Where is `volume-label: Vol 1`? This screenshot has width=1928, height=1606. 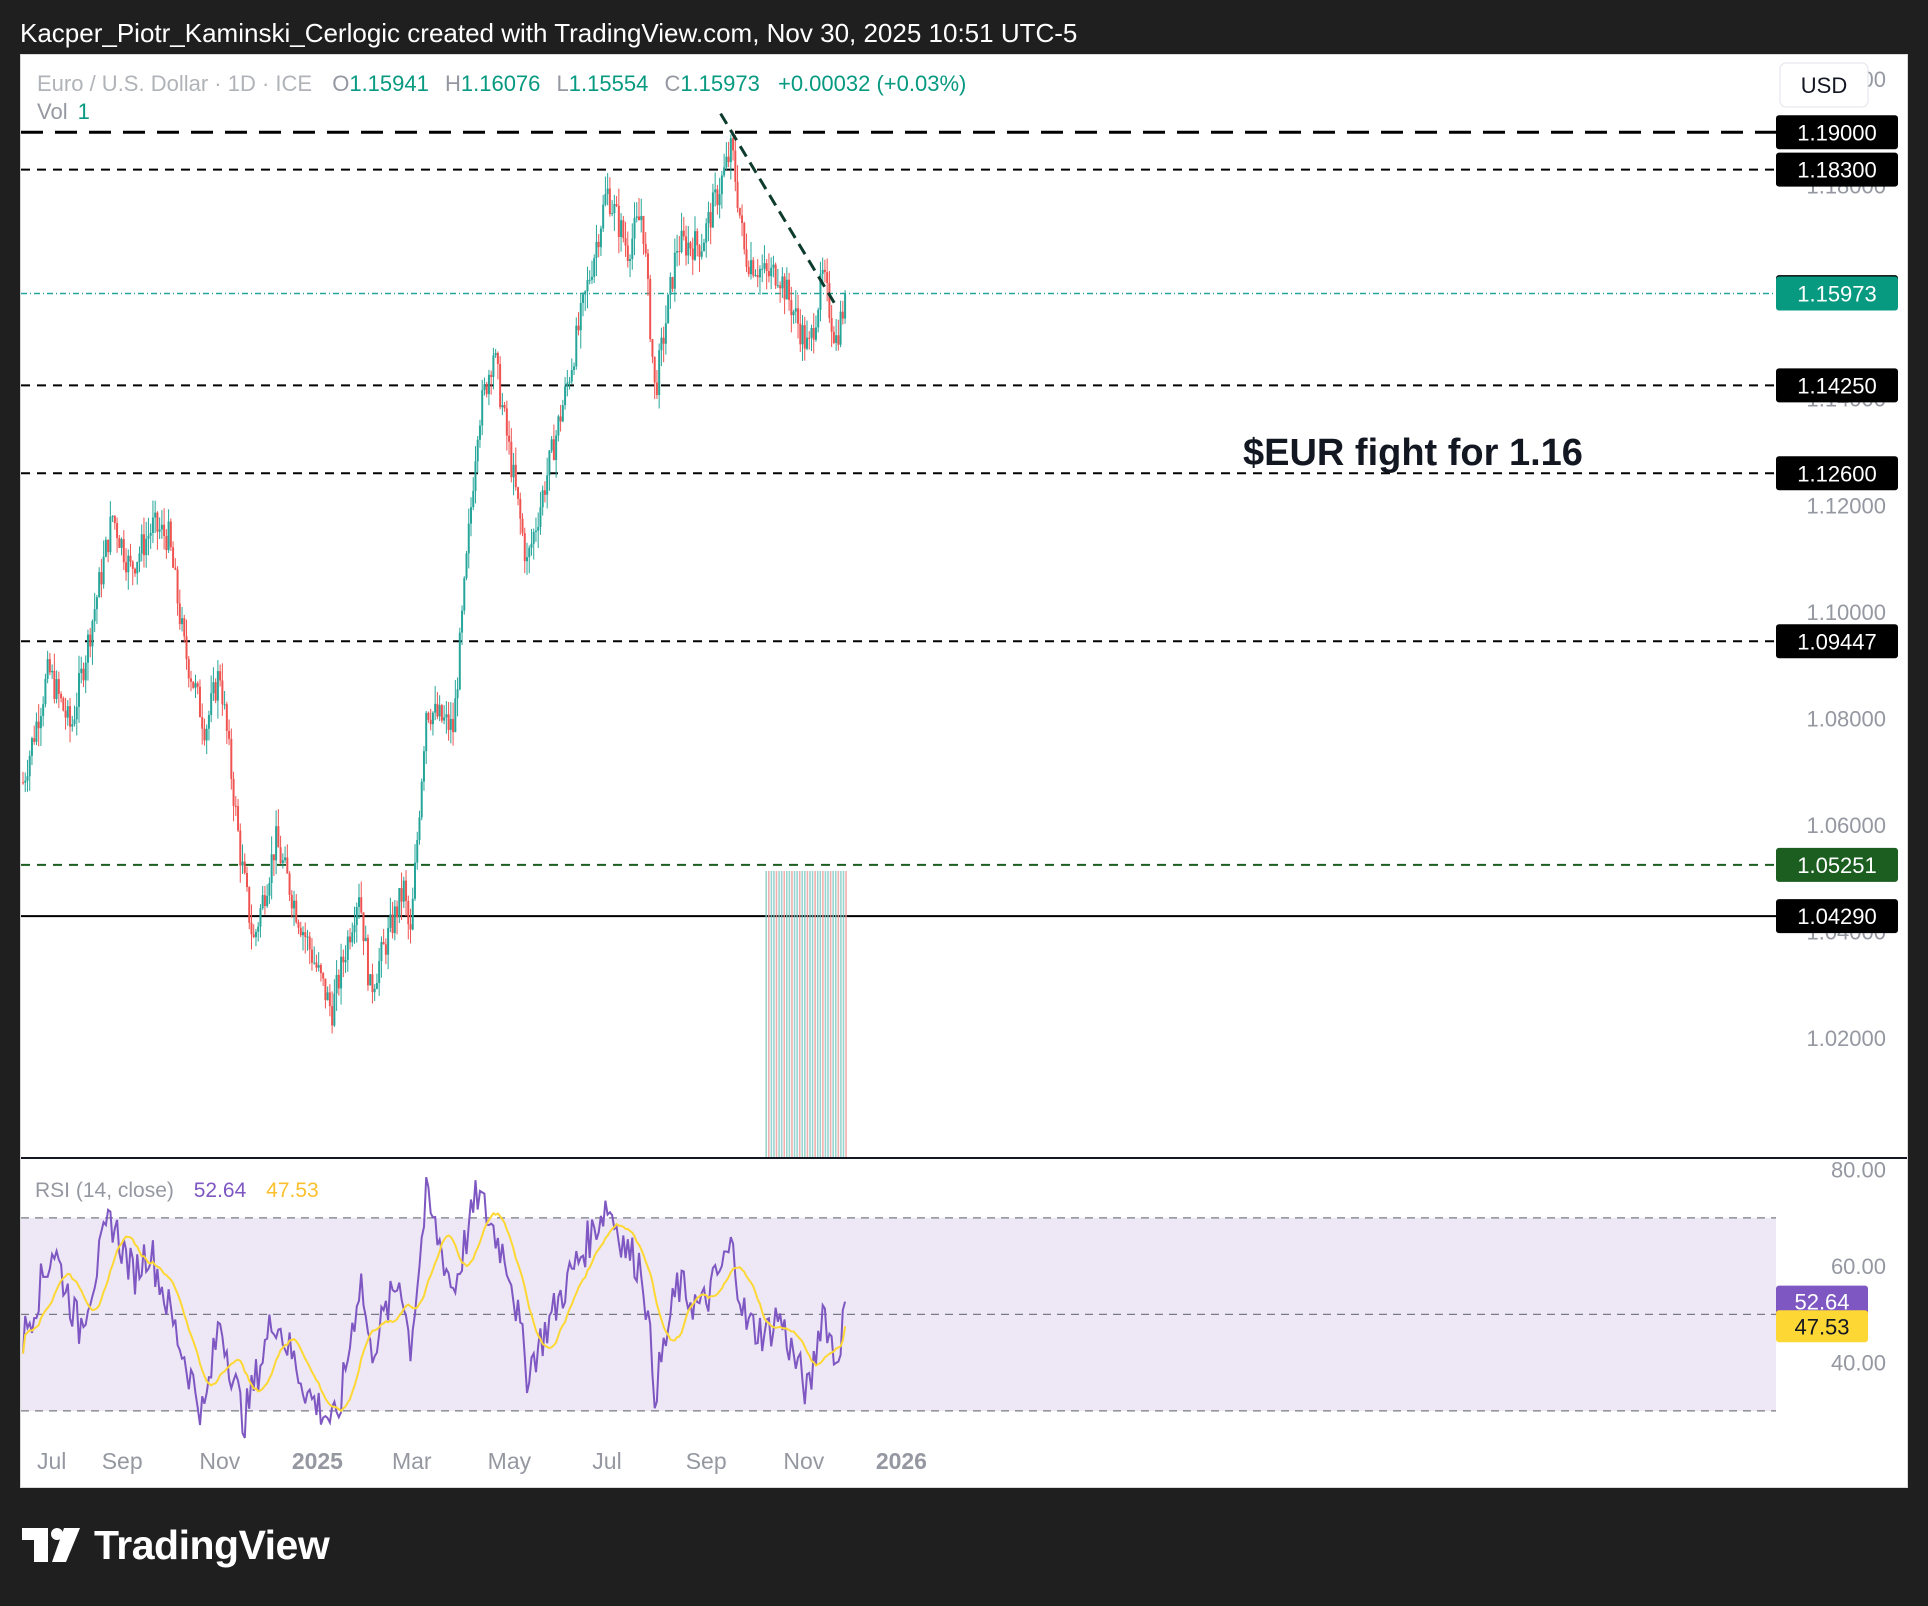
volume-label: Vol 1 is located at coordinates (63, 111).